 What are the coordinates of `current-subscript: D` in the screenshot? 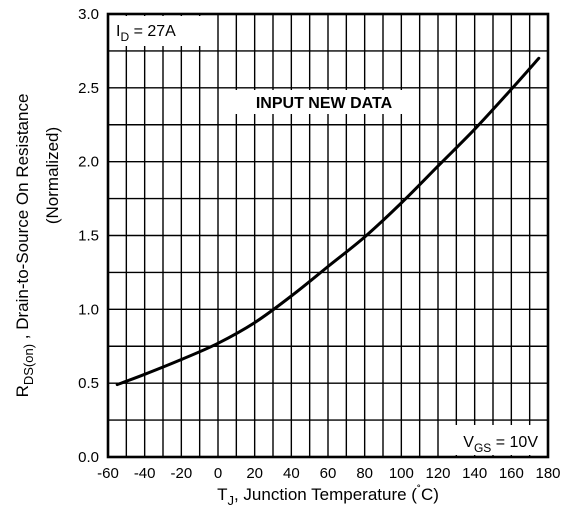 It's located at (124, 37).